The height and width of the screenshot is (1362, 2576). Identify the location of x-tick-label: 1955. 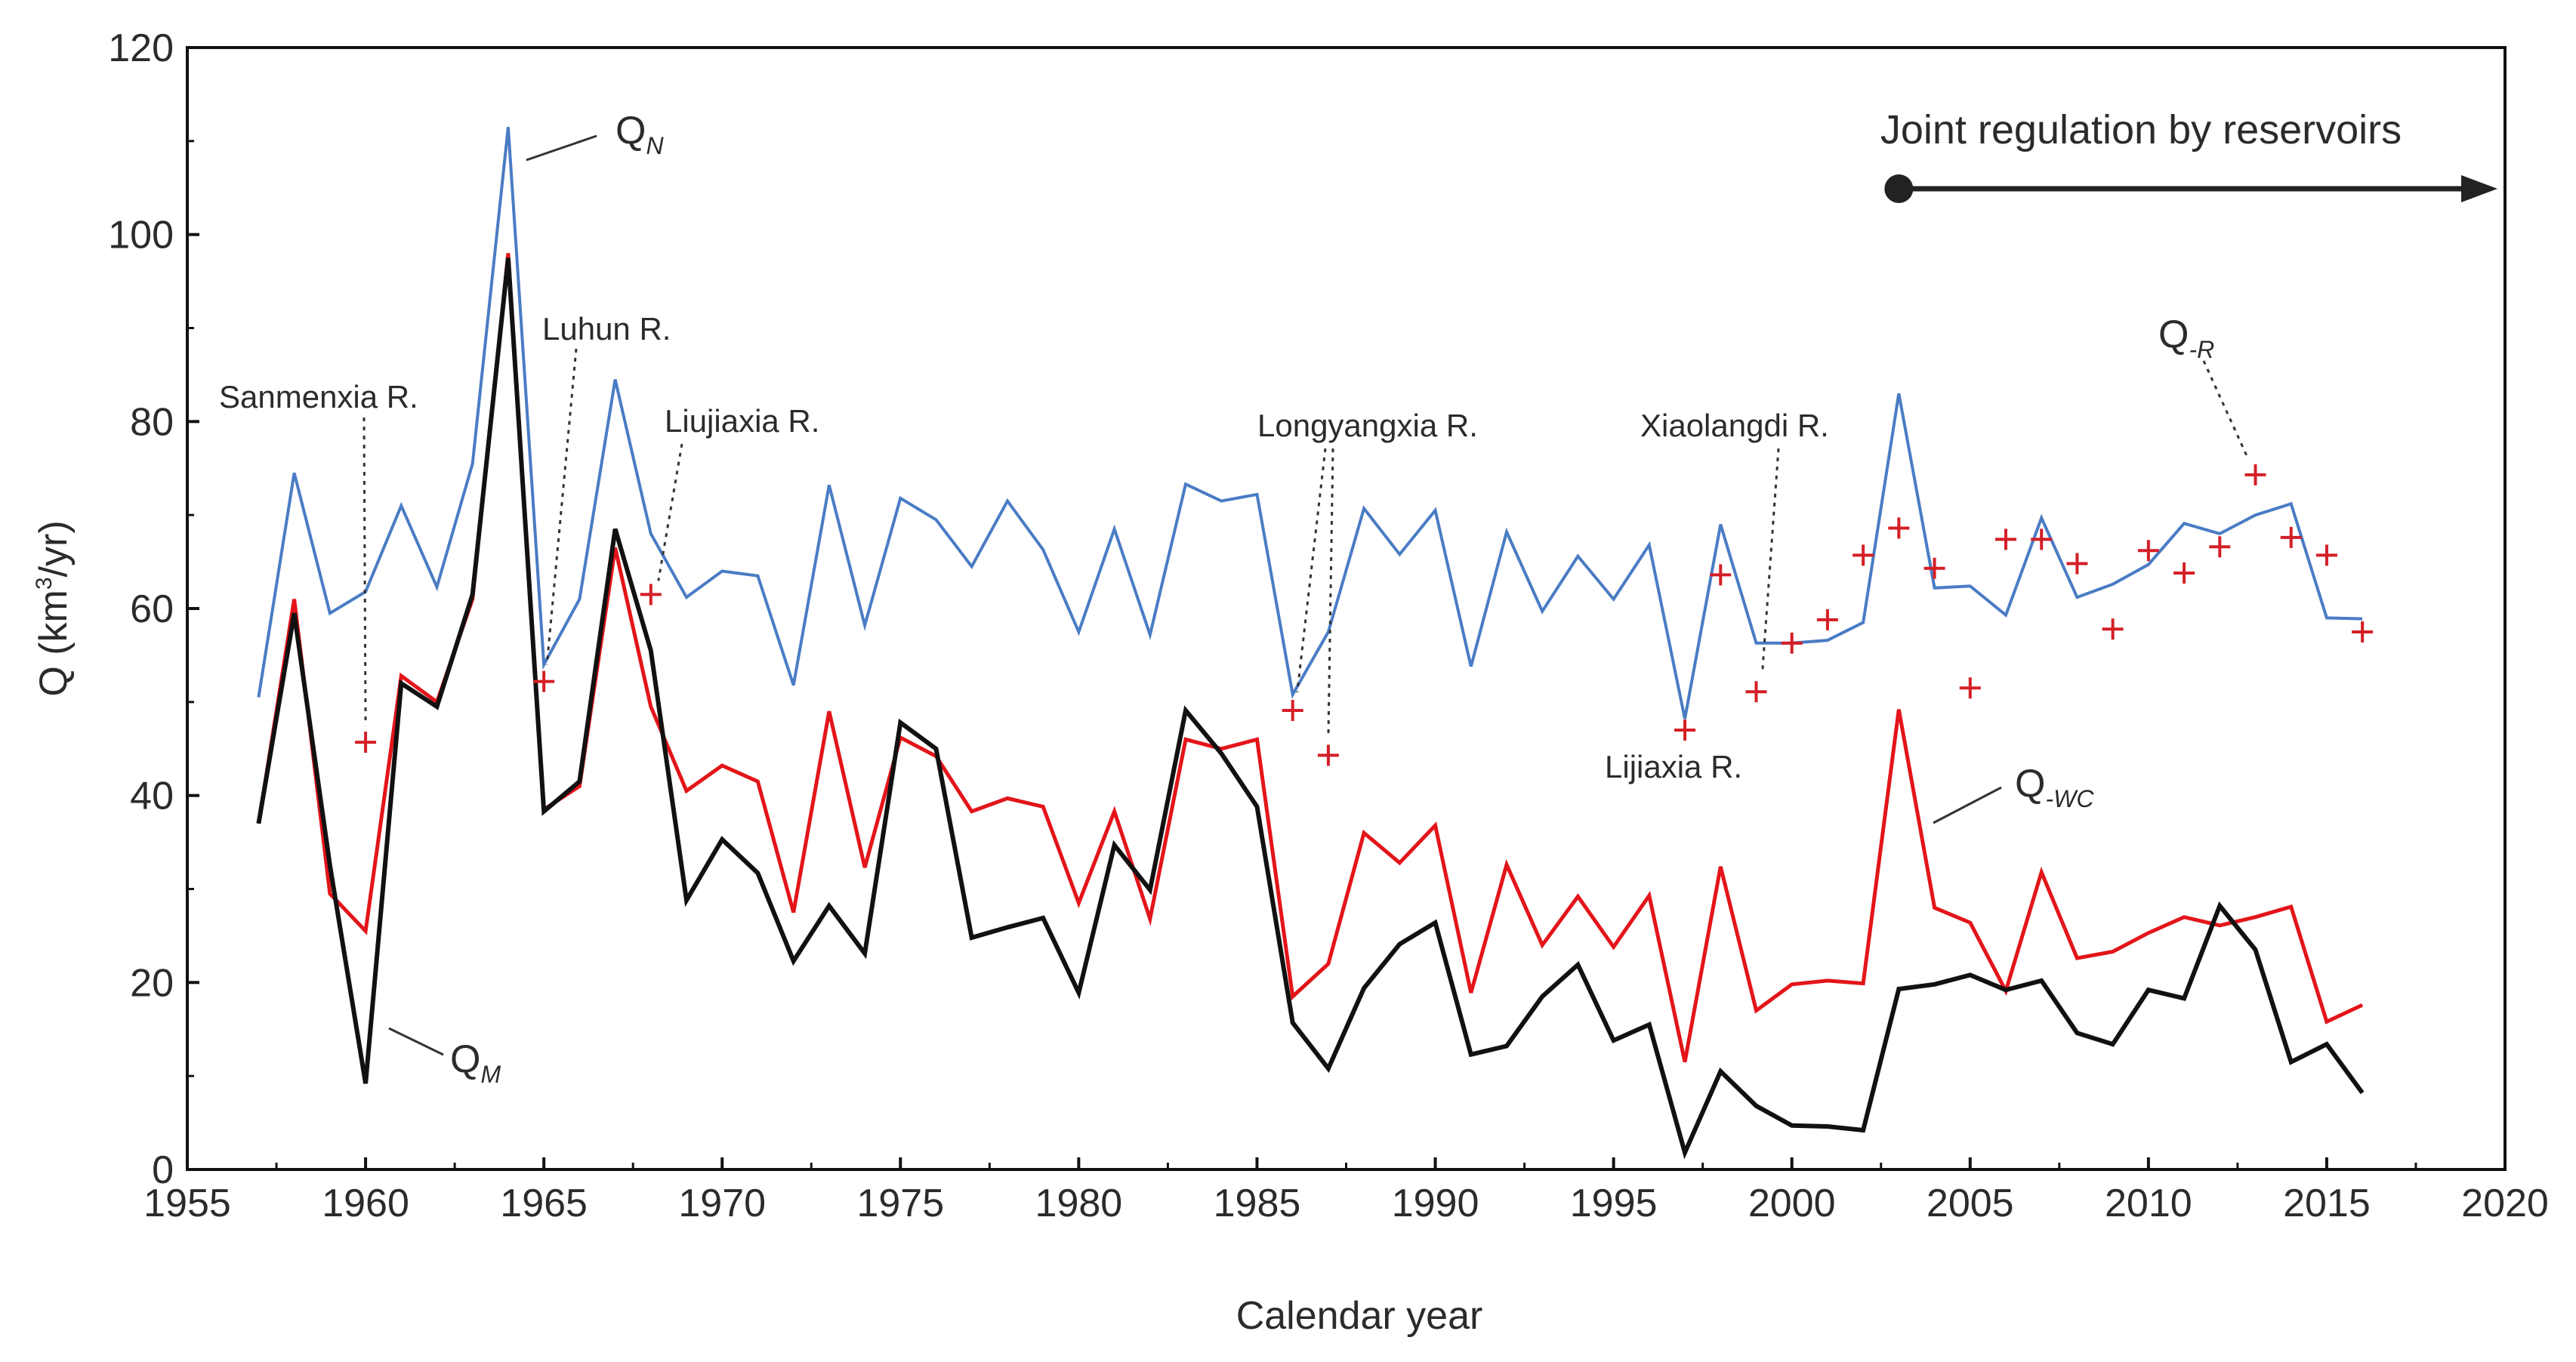
(187, 1204).